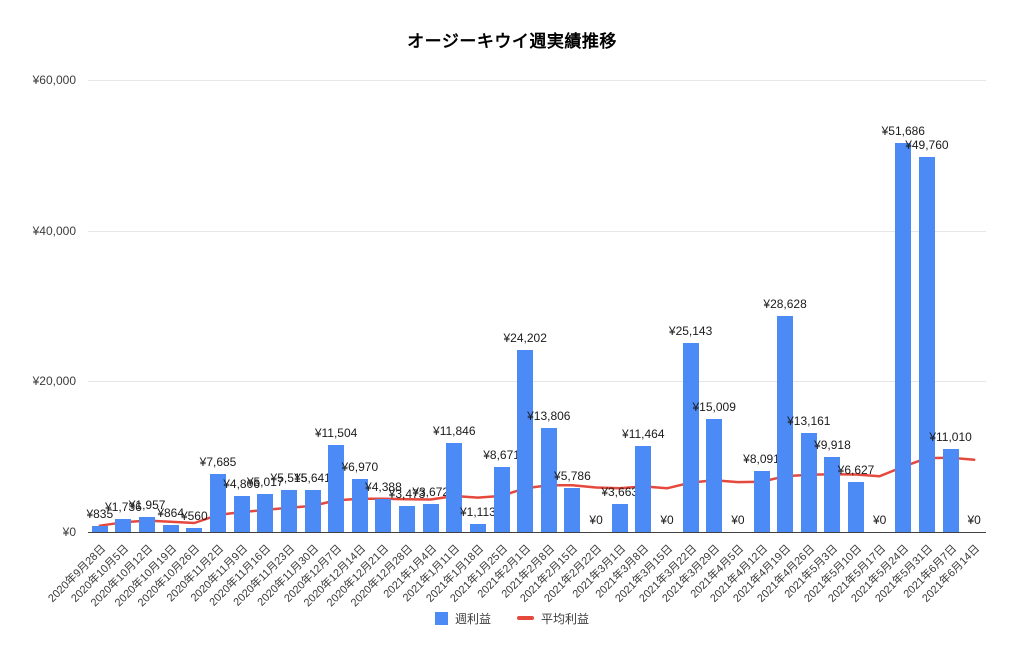 The height and width of the screenshot is (653, 1024). I want to click on chart-title: オージーキウイ週実績推移, so click(512, 41).